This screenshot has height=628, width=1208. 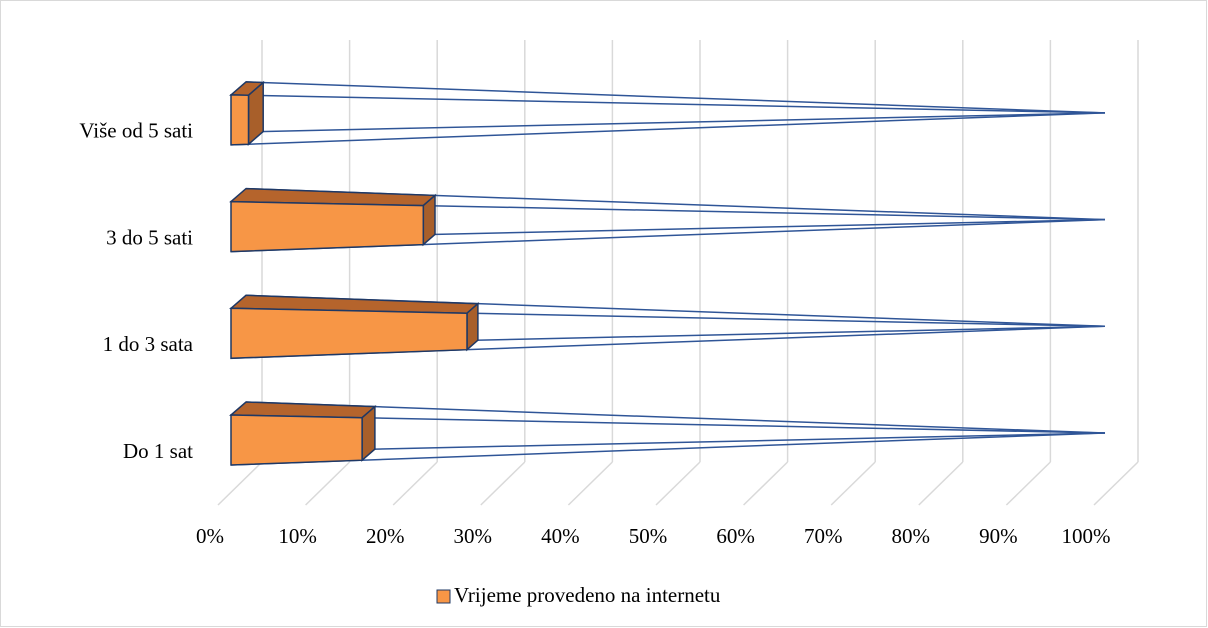 I want to click on y-tick-label: Do 1 sat, so click(x=158, y=451).